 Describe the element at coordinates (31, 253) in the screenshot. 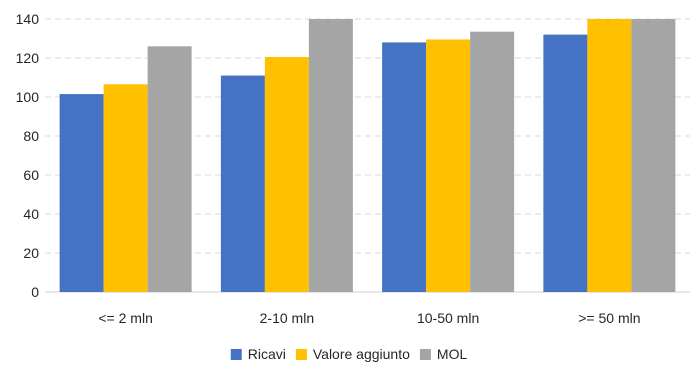

I see `y-tick-label: 20` at that location.